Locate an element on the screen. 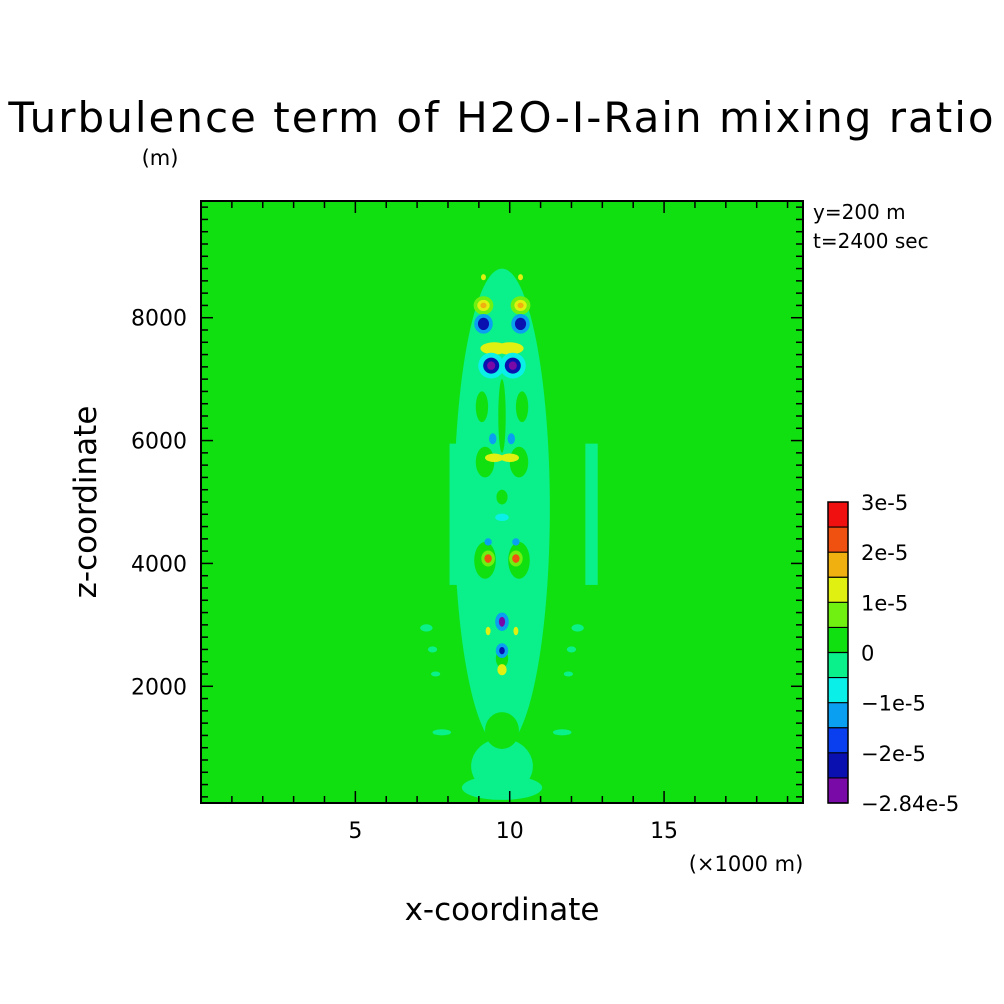  colorbar-label: −2e-5 is located at coordinates (893, 754).